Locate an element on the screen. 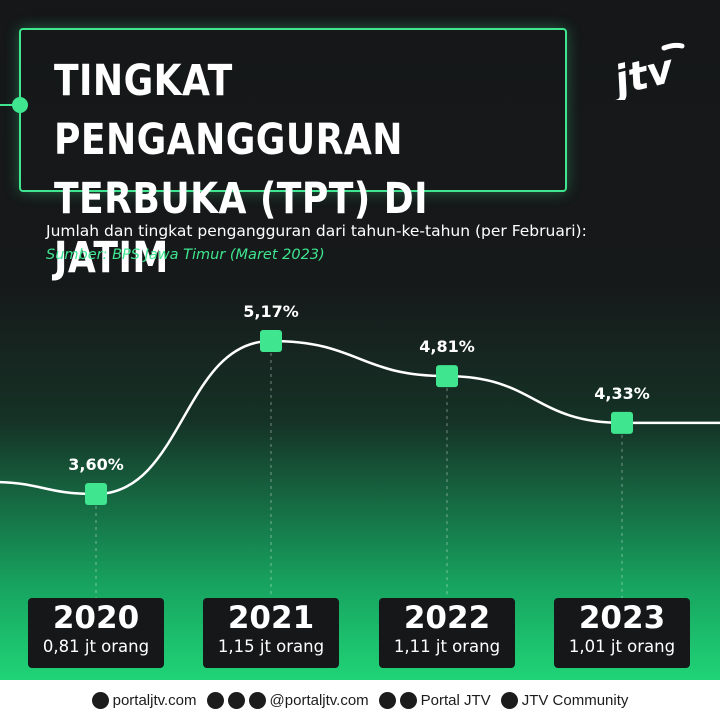 This screenshot has height=720, width=720. unemployed-count: 0,81 jt orang is located at coordinates (96, 646).